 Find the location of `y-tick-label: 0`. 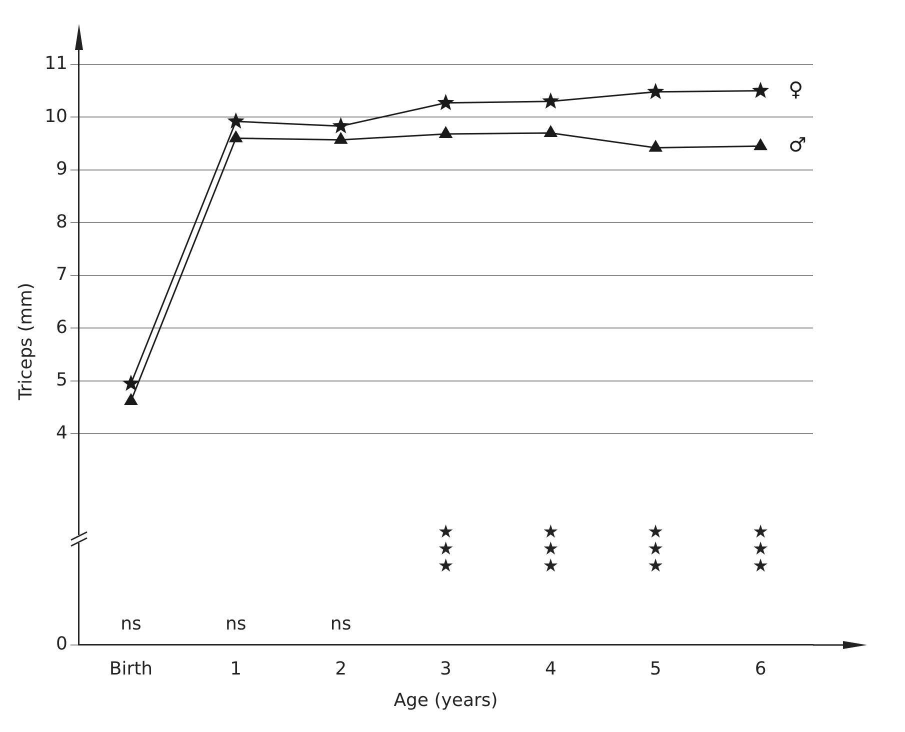

y-tick-label: 0 is located at coordinates (62, 643).